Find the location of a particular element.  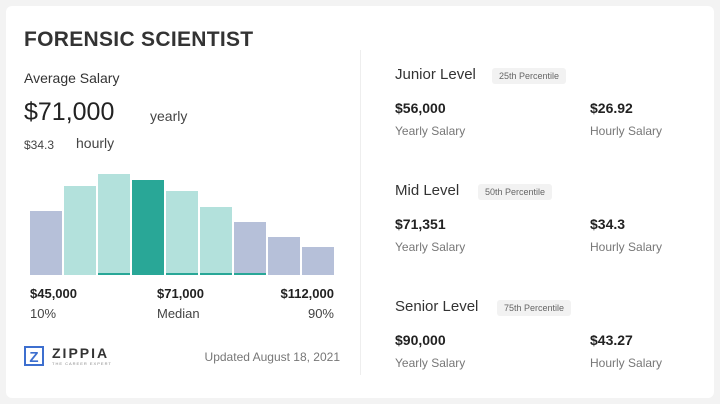

percentile-badge: 75th Percentile is located at coordinates (534, 308).